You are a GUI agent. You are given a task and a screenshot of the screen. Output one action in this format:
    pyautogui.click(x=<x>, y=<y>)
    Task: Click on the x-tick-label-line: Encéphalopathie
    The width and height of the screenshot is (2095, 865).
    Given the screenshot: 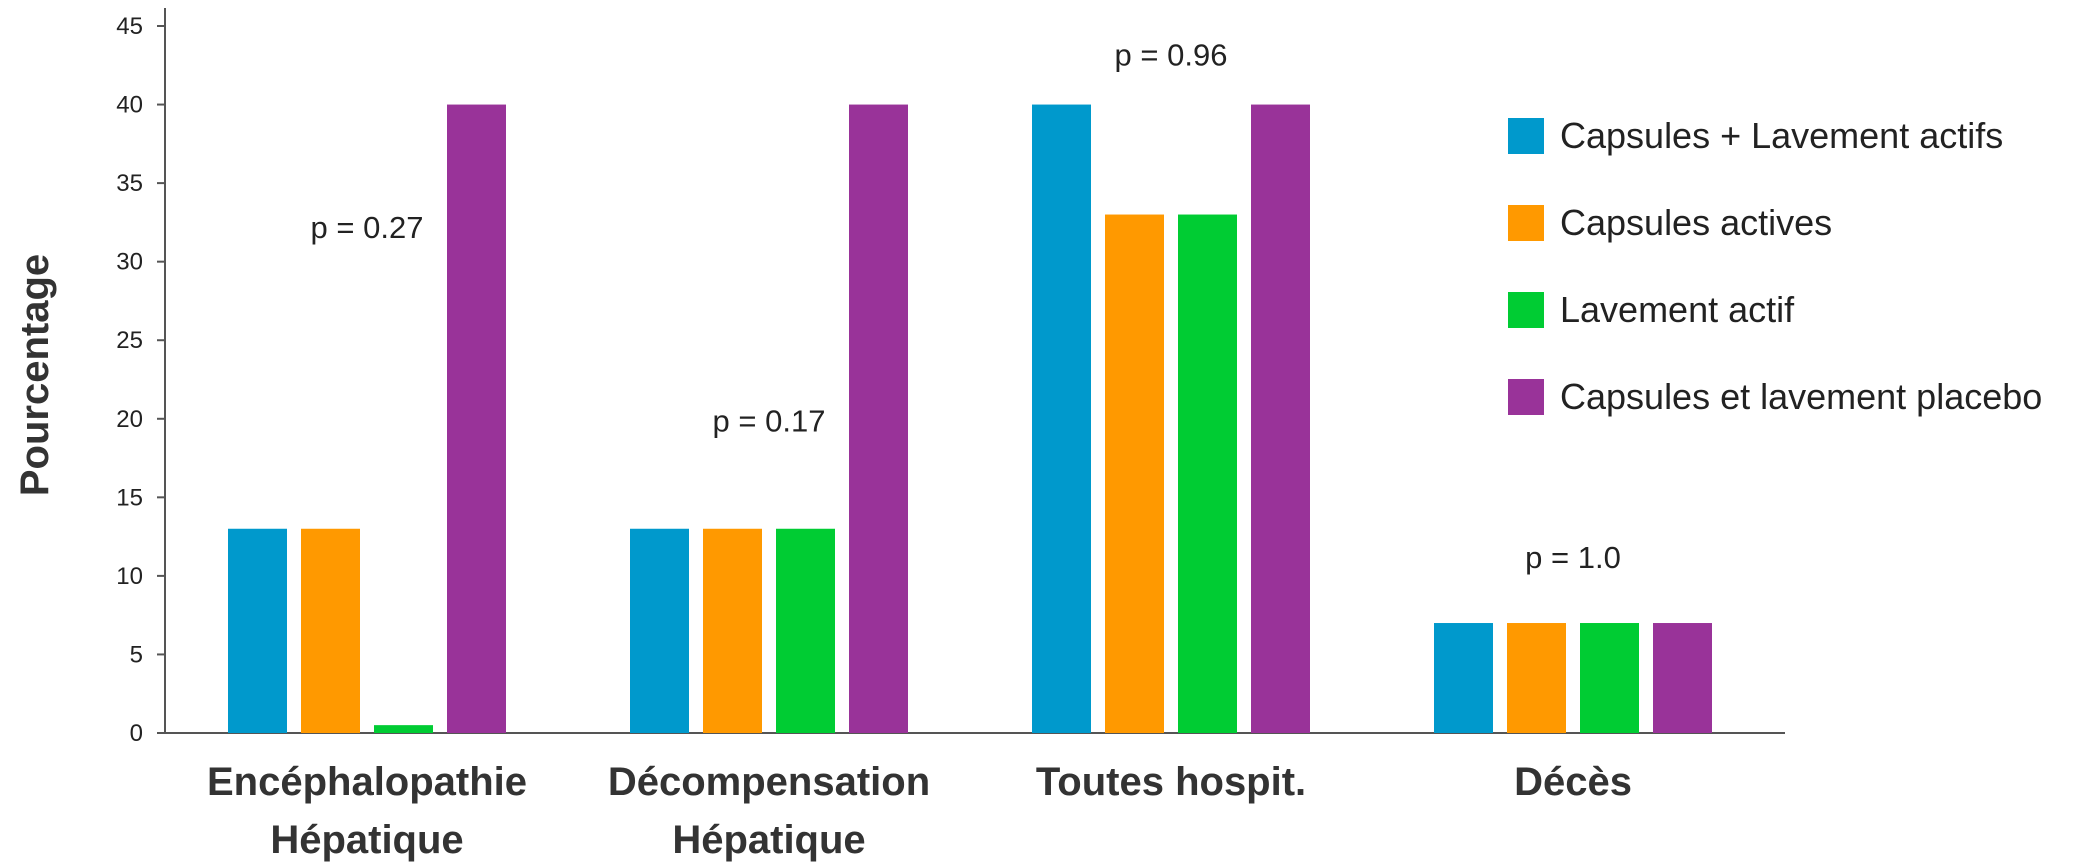 What is the action you would take?
    pyautogui.click(x=367, y=782)
    